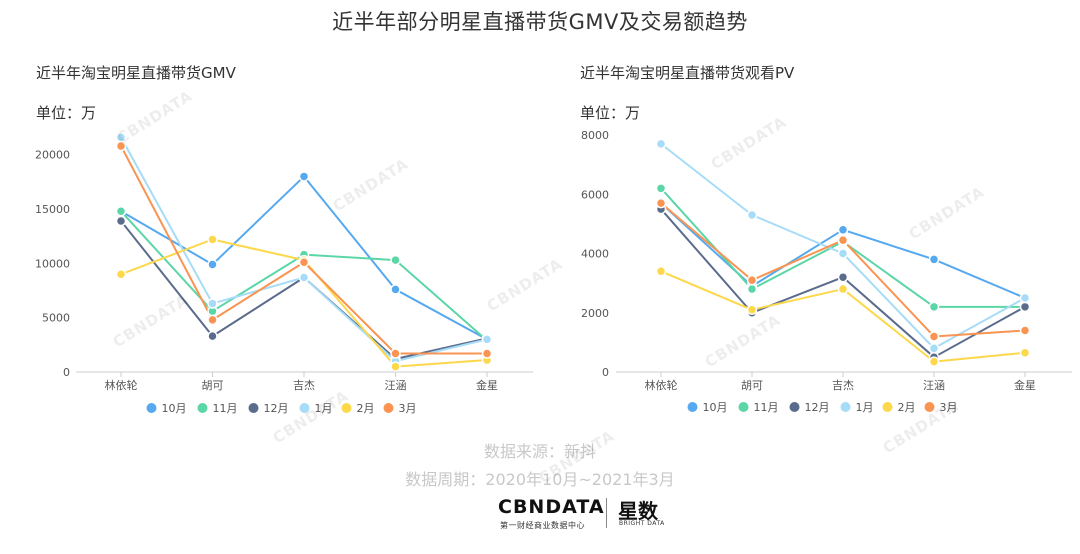 Image resolution: width=1080 pixels, height=554 pixels. I want to click on right-chart-unit: 单位：万, so click(610, 113).